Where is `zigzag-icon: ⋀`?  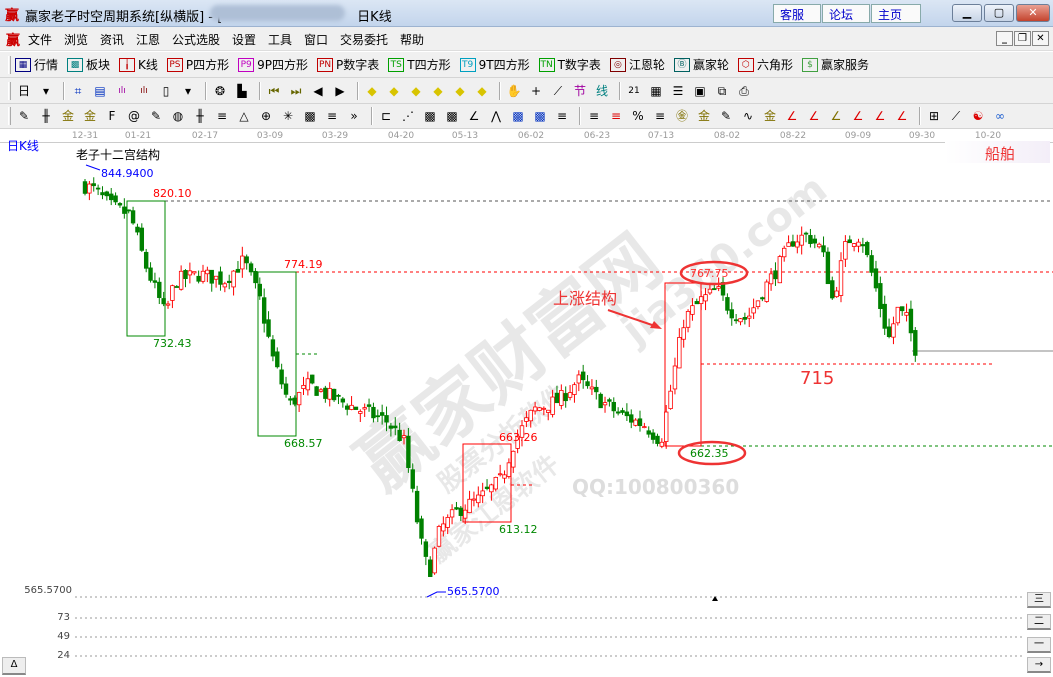 zigzag-icon: ⋀ is located at coordinates (496, 116).